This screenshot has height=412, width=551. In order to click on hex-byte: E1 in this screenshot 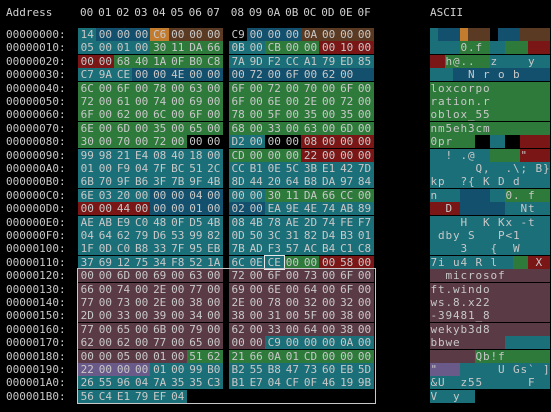, I will do `click(328, 168)`.